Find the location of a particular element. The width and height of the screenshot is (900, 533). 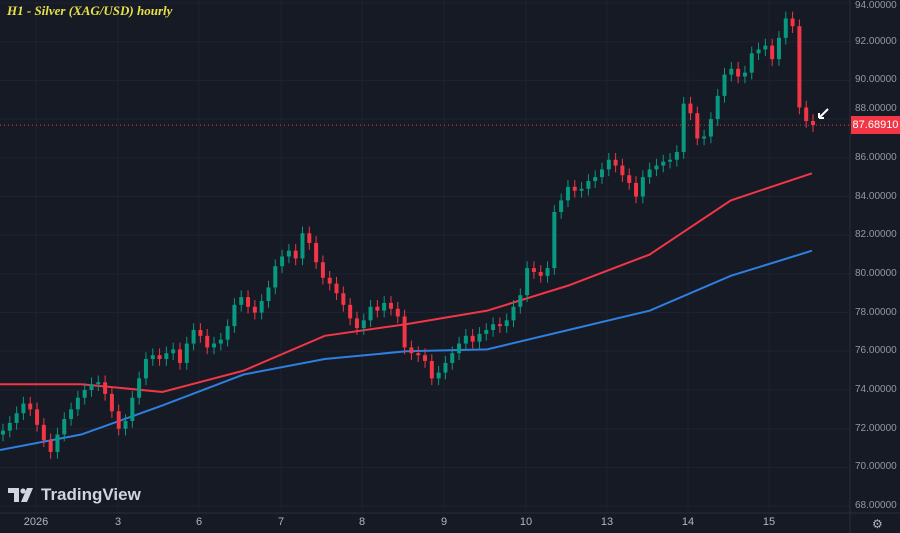

chart-title: H1 - Silver (XAG/USD) hourly is located at coordinates (90, 10).